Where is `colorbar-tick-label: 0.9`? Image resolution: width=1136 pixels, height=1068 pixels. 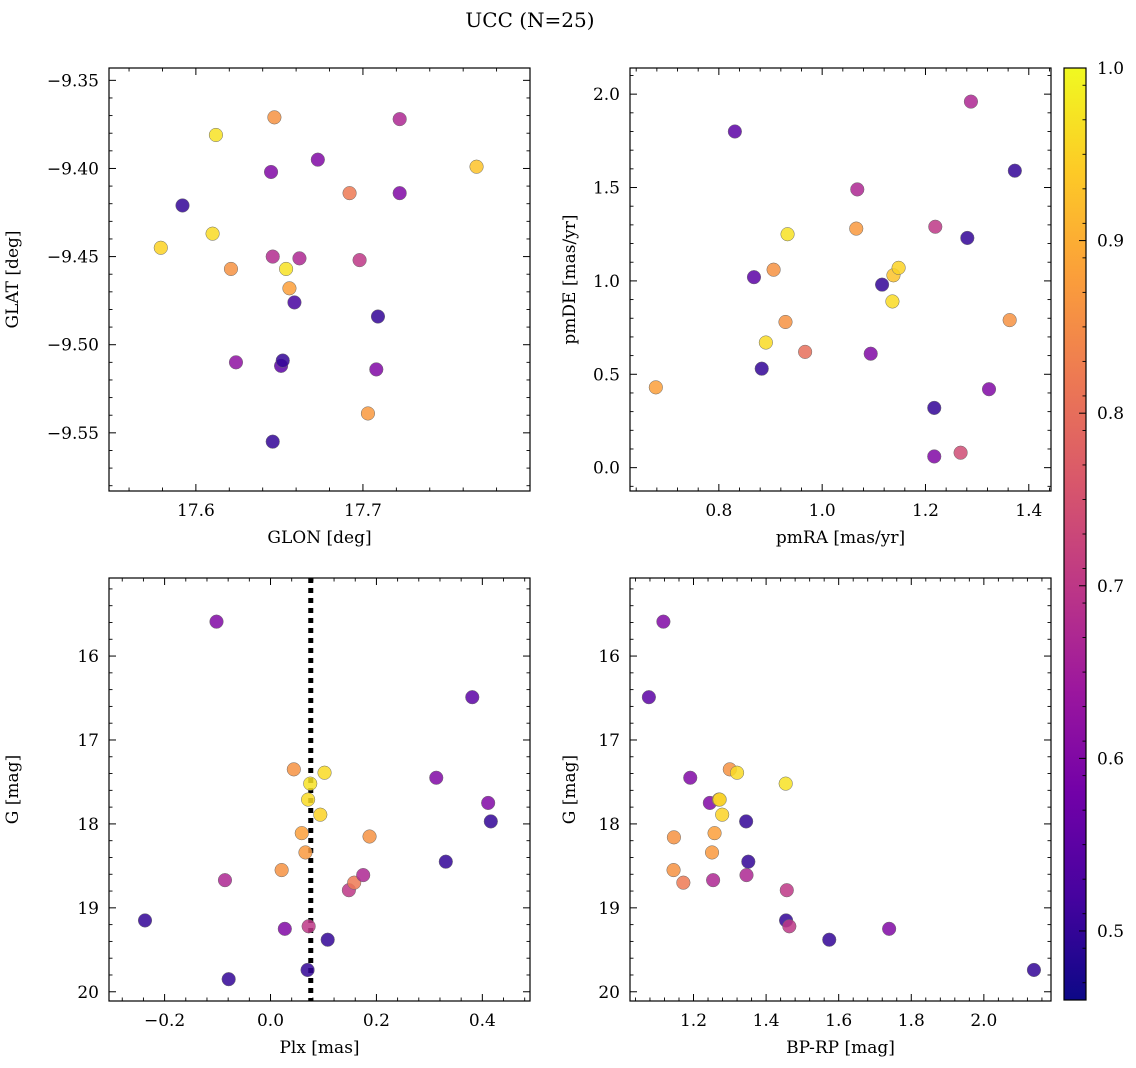 colorbar-tick-label: 0.9 is located at coordinates (1110, 242).